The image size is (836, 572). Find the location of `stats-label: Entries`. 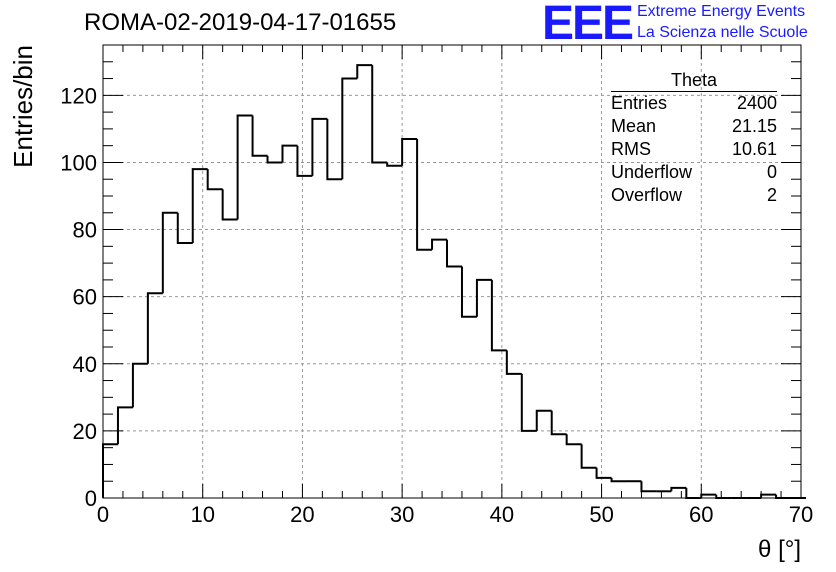

stats-label: Entries is located at coordinates (639, 103).